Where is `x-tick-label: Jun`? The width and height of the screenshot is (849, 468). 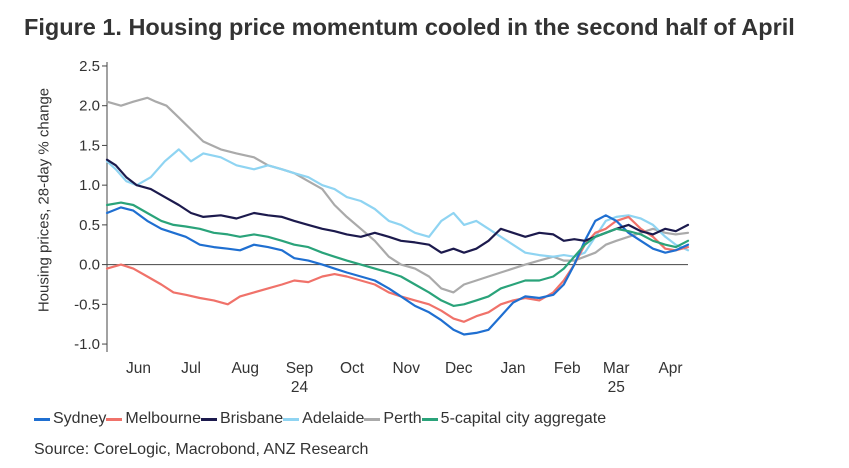 x-tick-label: Jun is located at coordinates (138, 368).